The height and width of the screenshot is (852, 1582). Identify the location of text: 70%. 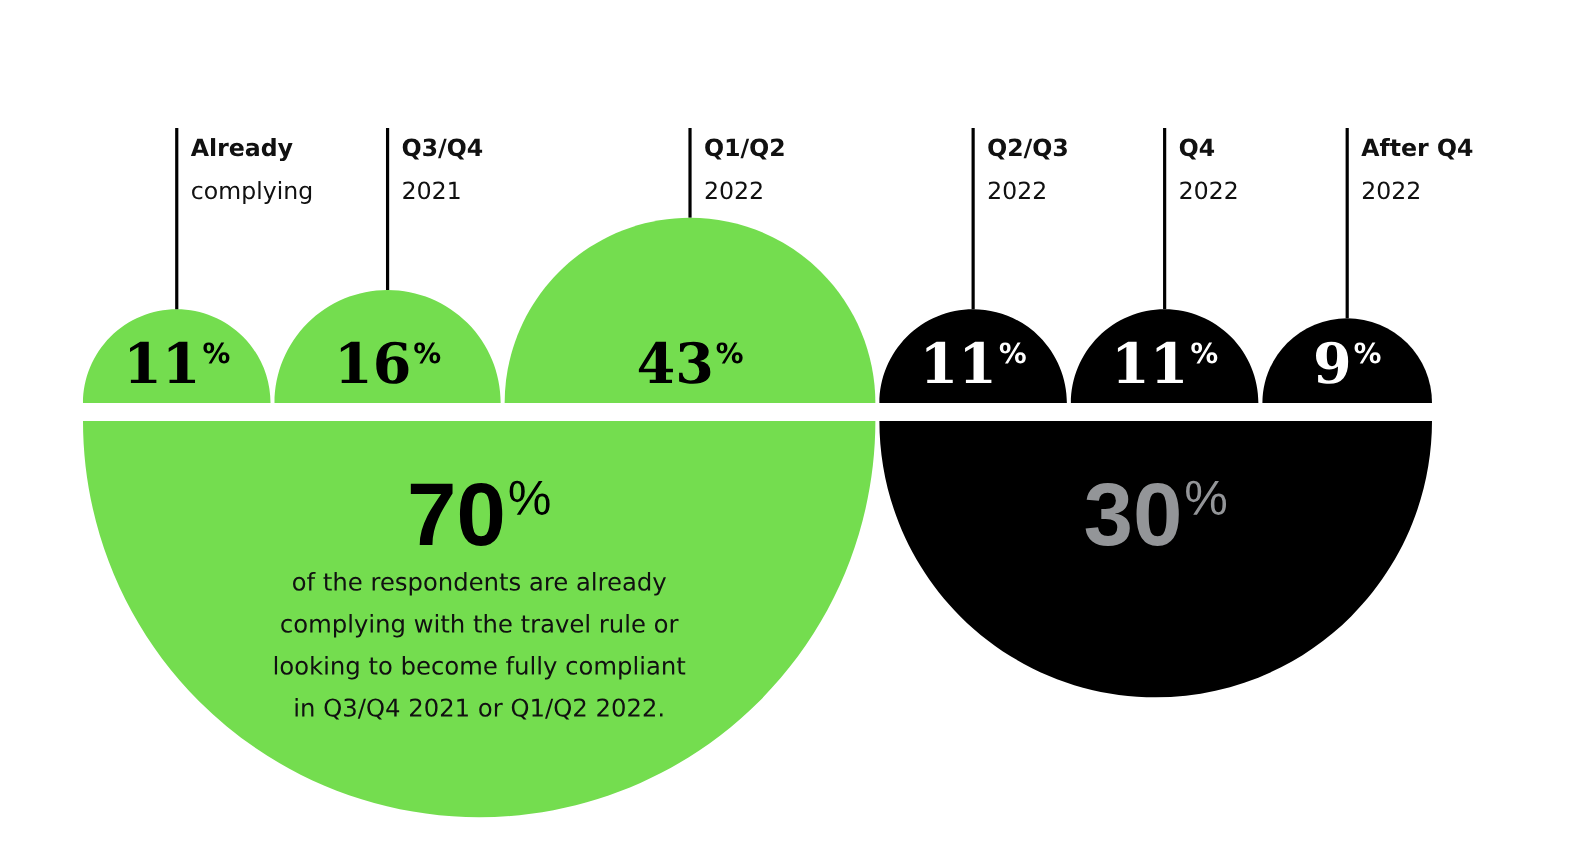
(480, 513).